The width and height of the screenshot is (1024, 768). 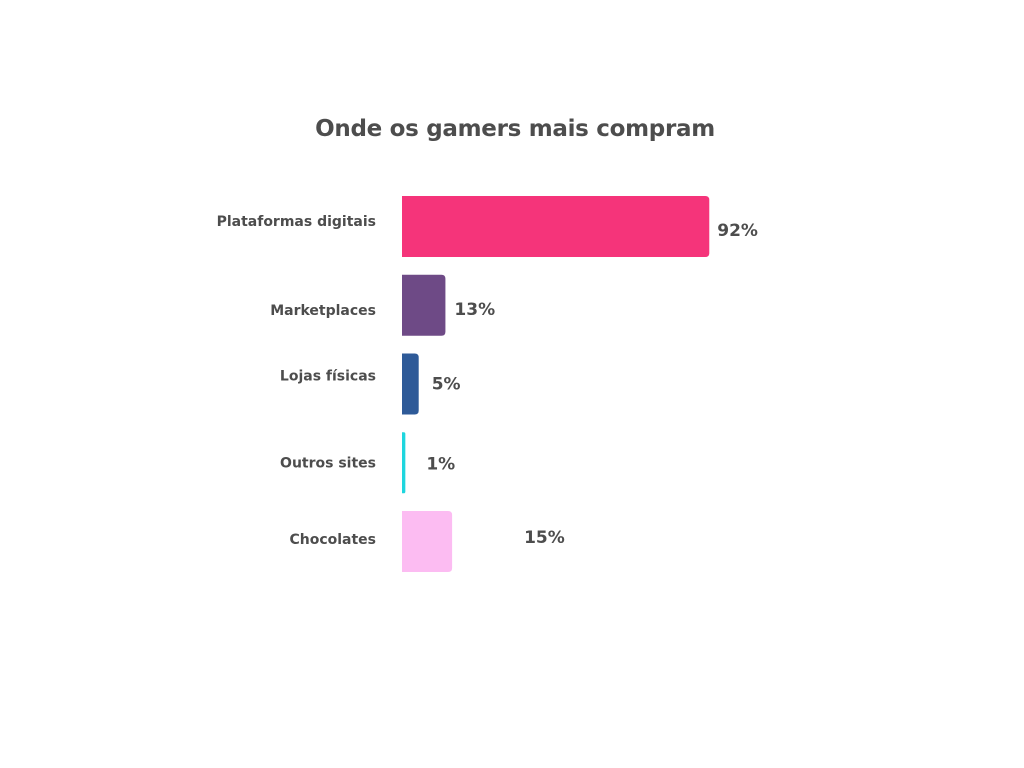 What do you see at coordinates (296, 222) in the screenshot?
I see `category-label-plataformas-digitais: Plataformas digitais` at bounding box center [296, 222].